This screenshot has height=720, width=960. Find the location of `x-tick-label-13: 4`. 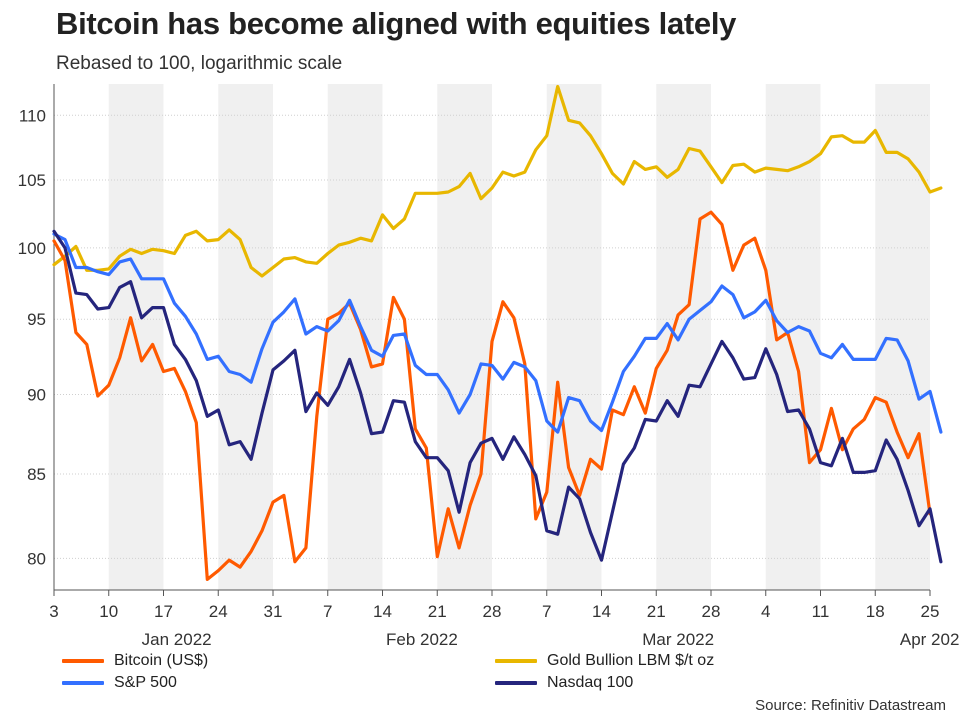

x-tick-label-13: 4 is located at coordinates (765, 611).